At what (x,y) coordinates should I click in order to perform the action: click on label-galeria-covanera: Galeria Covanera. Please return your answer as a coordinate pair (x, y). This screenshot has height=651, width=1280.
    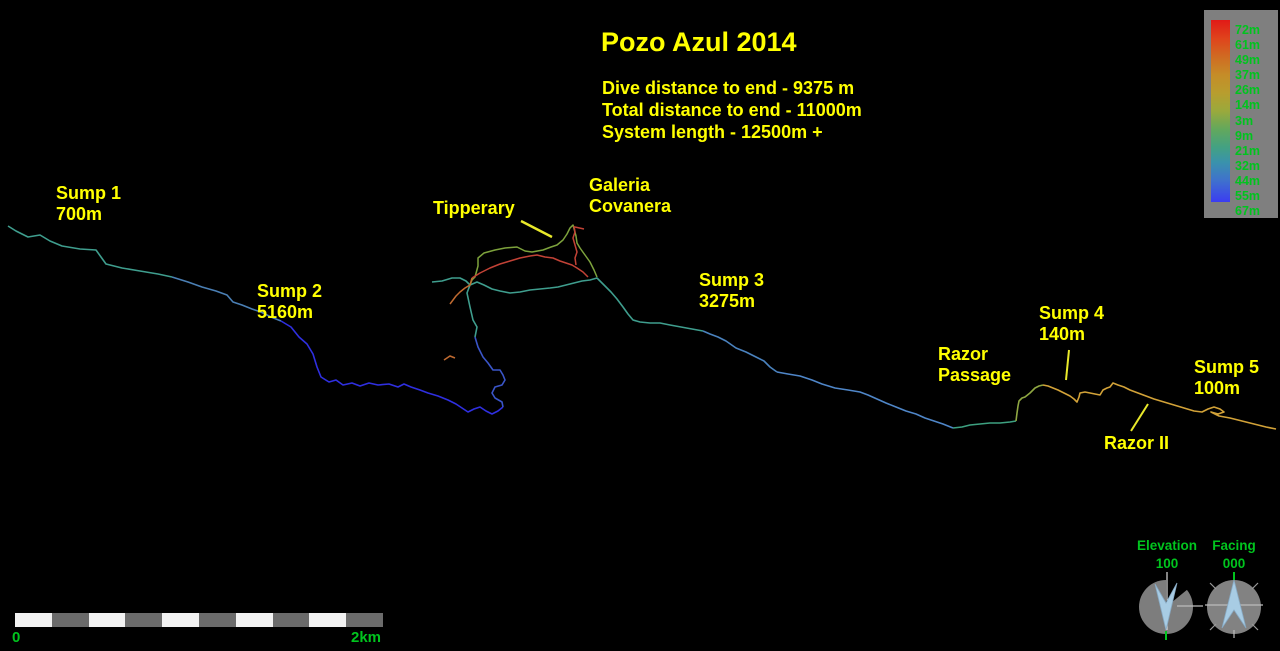
    Looking at the image, I should click on (630, 196).